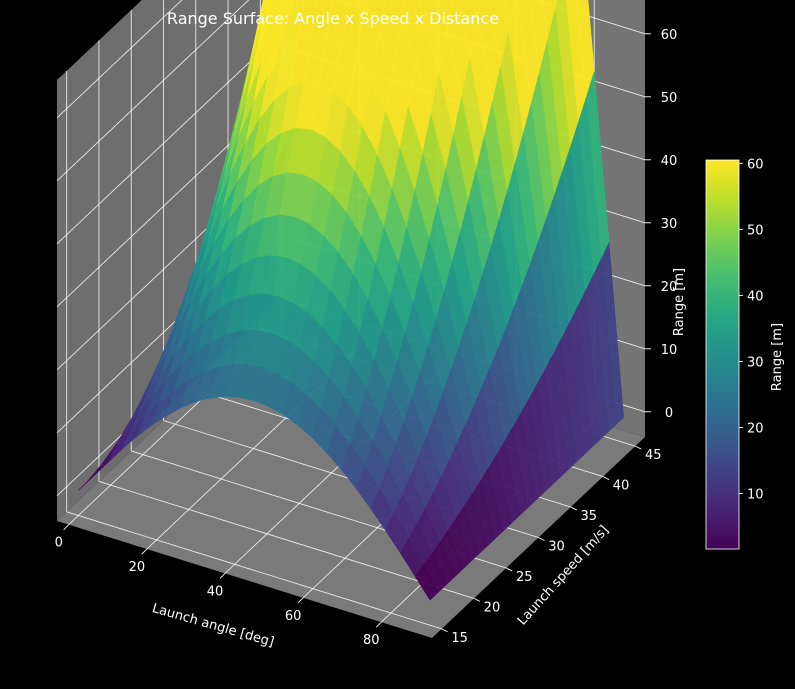 Image resolution: width=795 pixels, height=689 pixels. What do you see at coordinates (212, 625) in the screenshot?
I see `x-axis-label: Launch angle [deg]` at bounding box center [212, 625].